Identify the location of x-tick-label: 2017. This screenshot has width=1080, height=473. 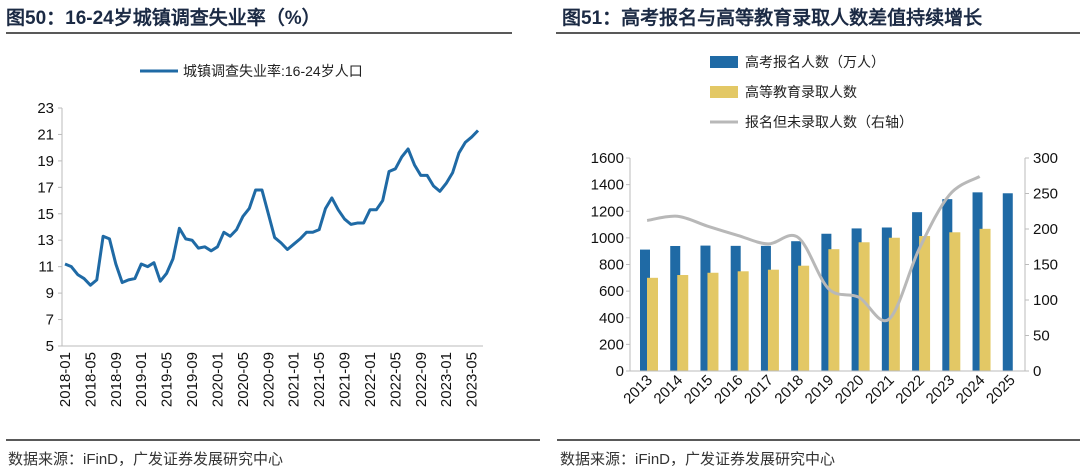
(759, 390).